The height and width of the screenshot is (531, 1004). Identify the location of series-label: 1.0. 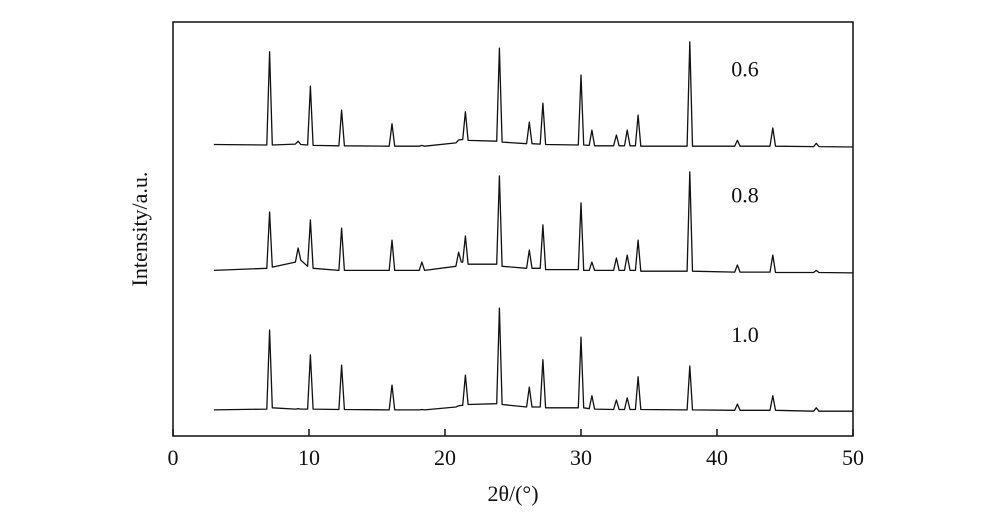
(745, 334).